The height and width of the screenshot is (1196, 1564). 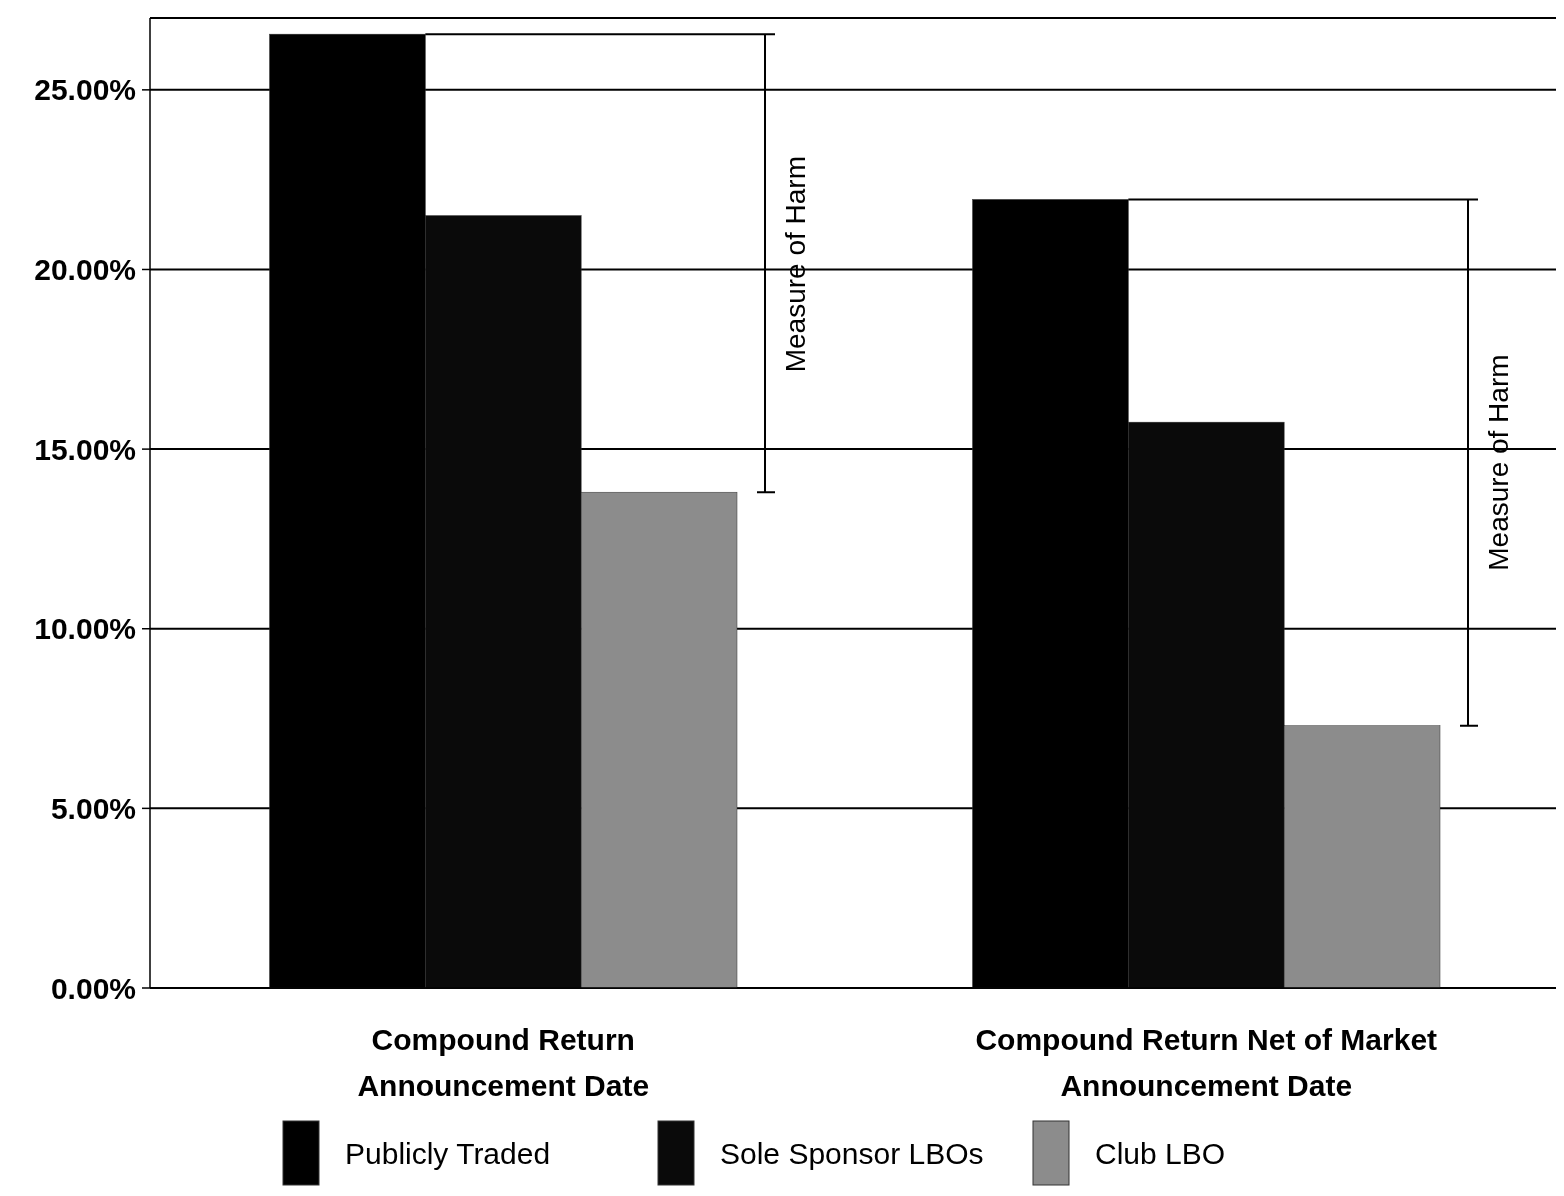 What do you see at coordinates (93, 808) in the screenshot?
I see `y-tick-label: 5.00%` at bounding box center [93, 808].